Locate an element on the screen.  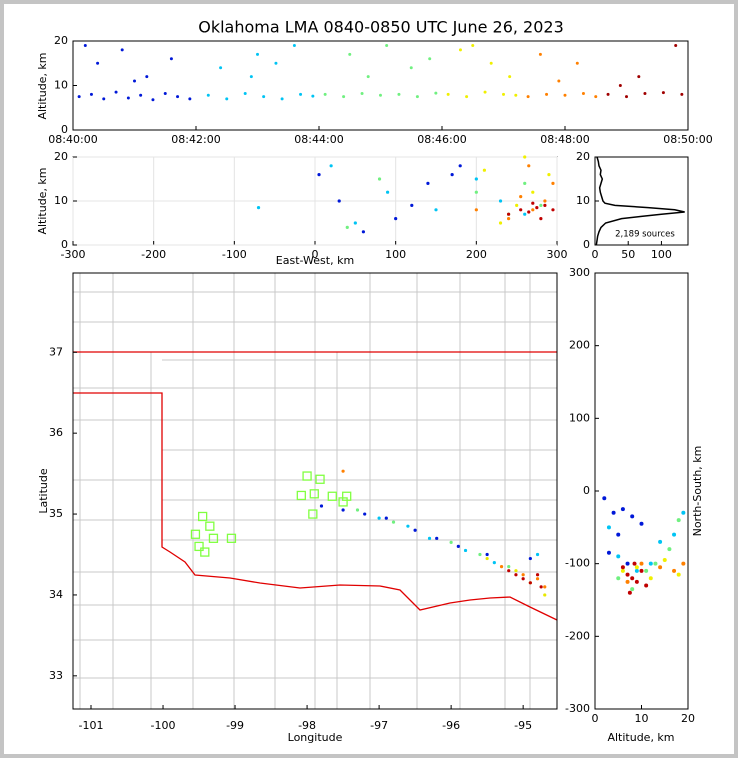
y-axis-label: Altitude, km is located at coordinates (42, 200).